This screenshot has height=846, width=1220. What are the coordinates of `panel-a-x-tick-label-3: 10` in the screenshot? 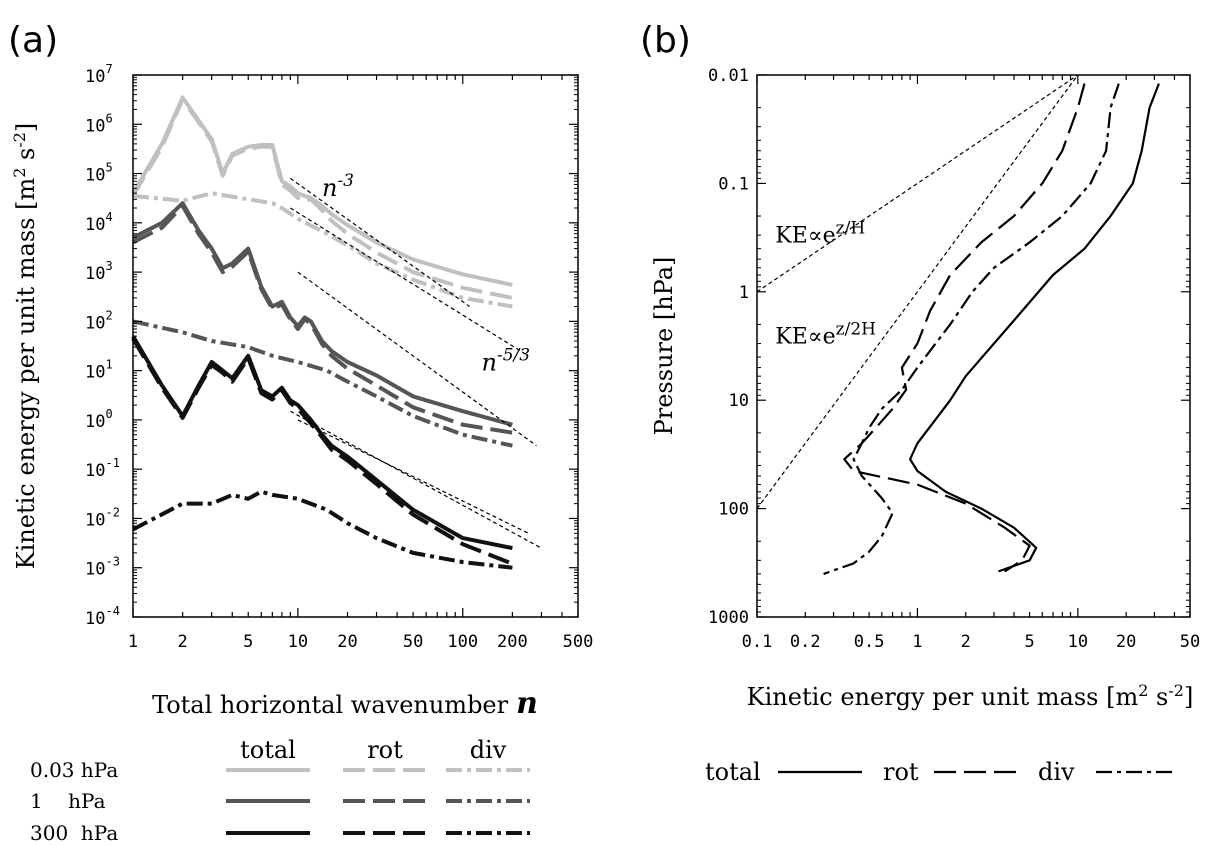 It's located at (298, 642).